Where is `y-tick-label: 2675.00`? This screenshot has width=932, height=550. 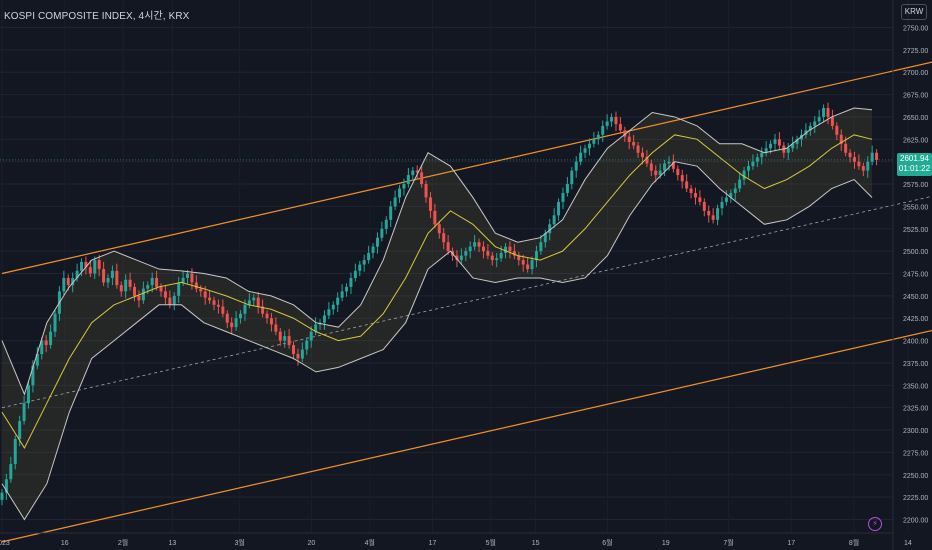
y-tick-label: 2675.00 is located at coordinates (915, 96).